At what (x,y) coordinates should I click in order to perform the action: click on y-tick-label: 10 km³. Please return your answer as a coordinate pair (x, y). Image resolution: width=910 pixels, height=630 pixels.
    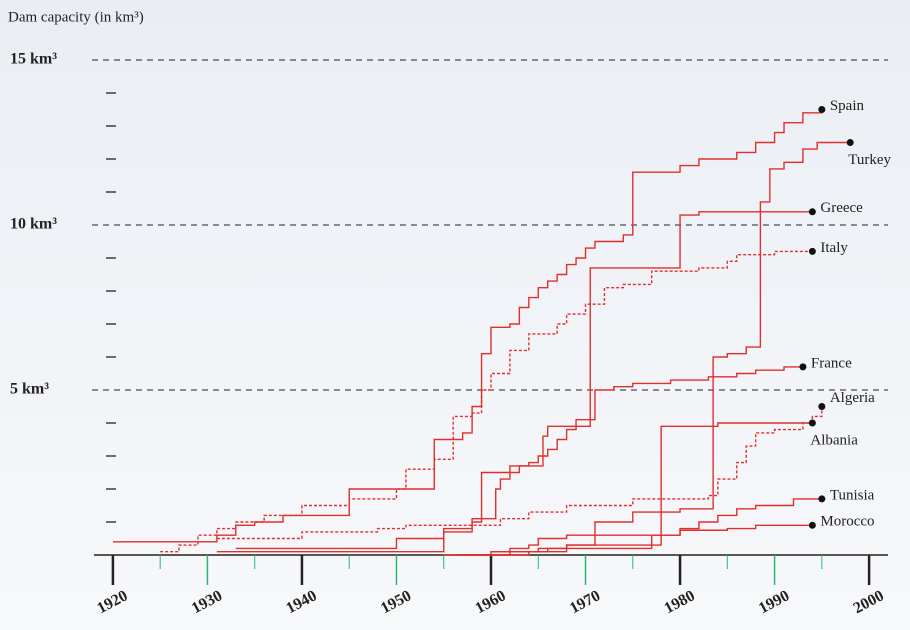
    Looking at the image, I should click on (33, 224).